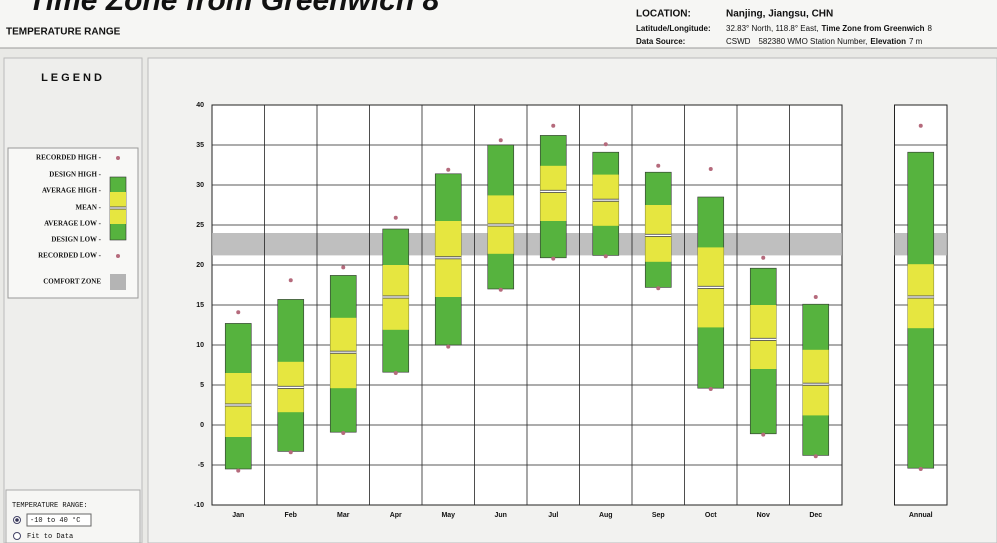  I want to click on left-panel, so click(73, 300).